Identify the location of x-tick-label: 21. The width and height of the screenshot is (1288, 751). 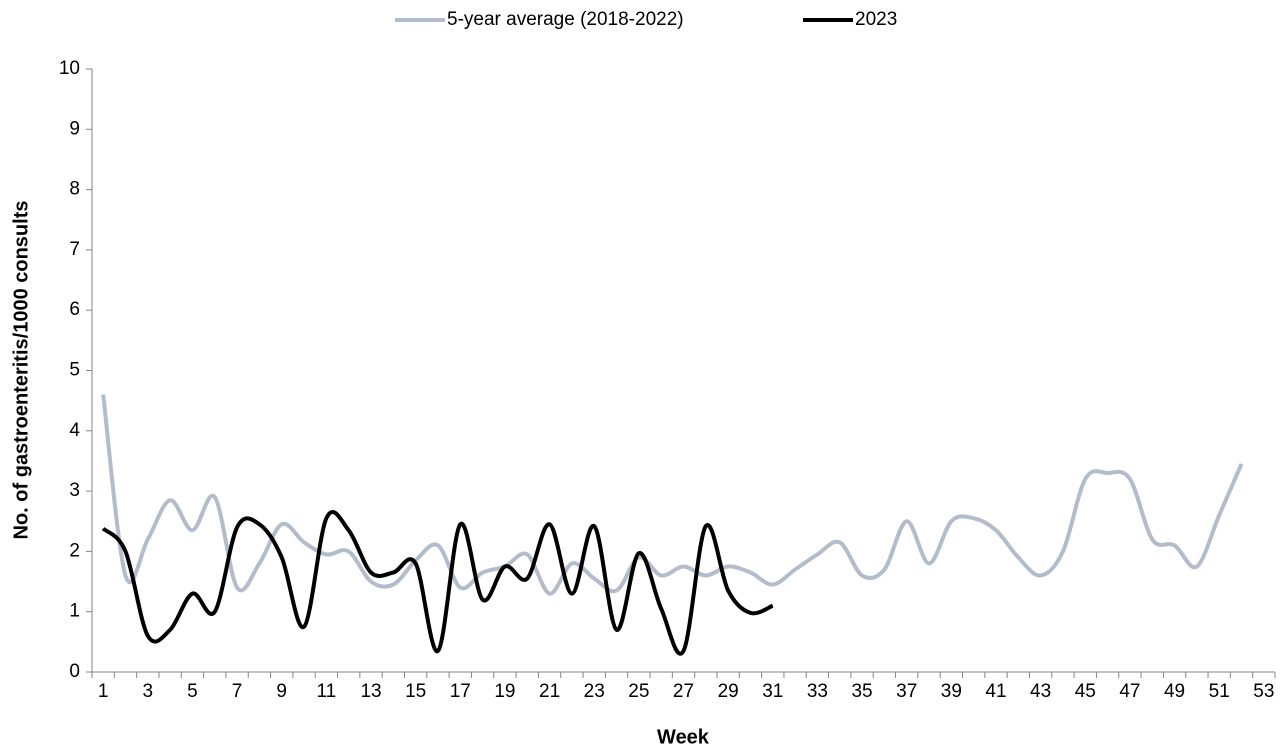
(549, 691).